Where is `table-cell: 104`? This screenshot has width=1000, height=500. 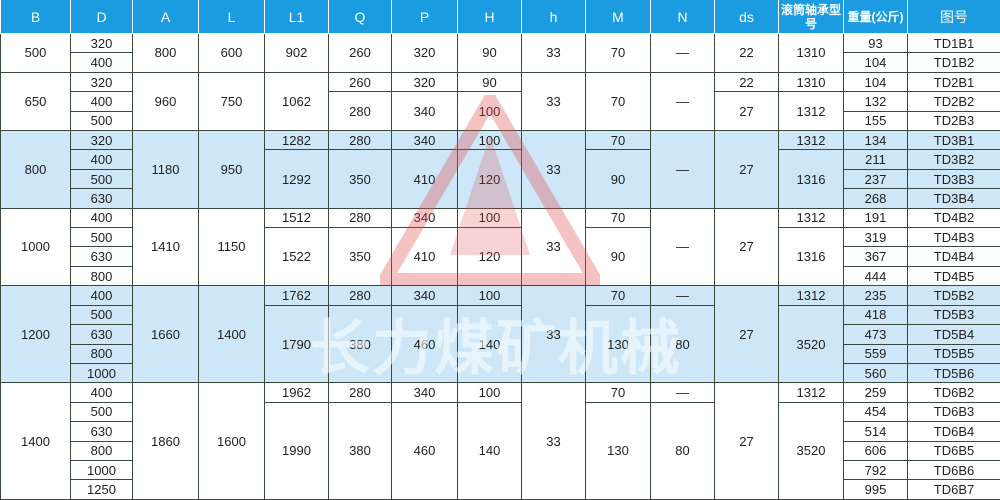
table-cell: 104 is located at coordinates (875, 82).